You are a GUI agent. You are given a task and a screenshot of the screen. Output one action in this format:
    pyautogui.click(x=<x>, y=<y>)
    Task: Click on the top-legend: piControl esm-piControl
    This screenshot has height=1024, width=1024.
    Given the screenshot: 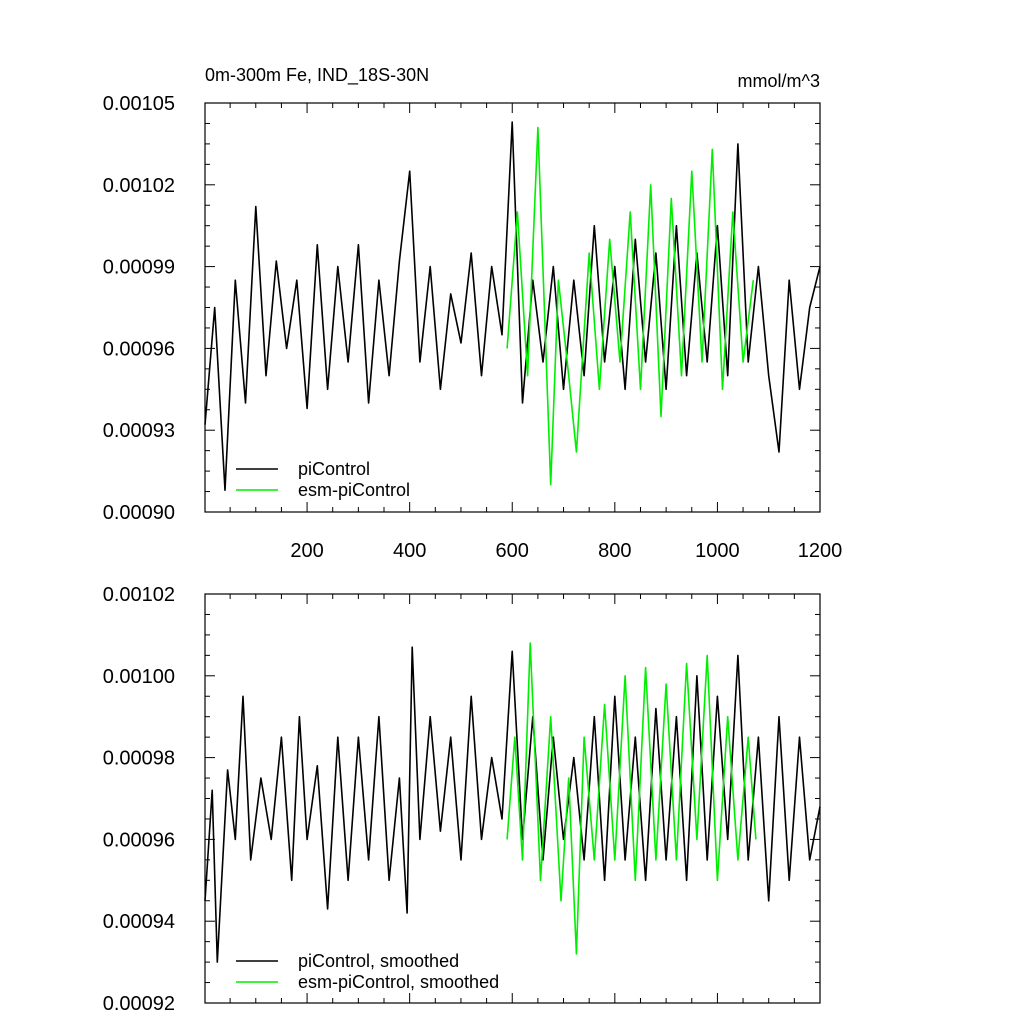 What is the action you would take?
    pyautogui.click(x=323, y=479)
    